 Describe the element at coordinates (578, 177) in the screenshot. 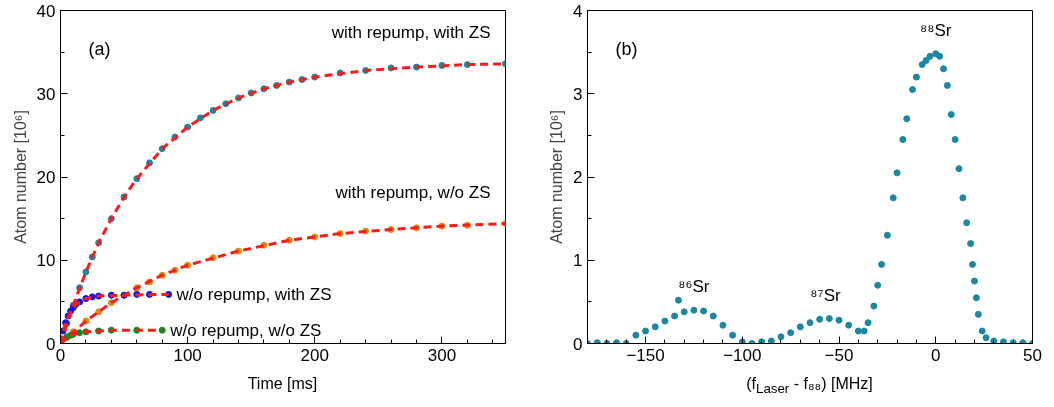

I see `y-tick-label: 2` at that location.